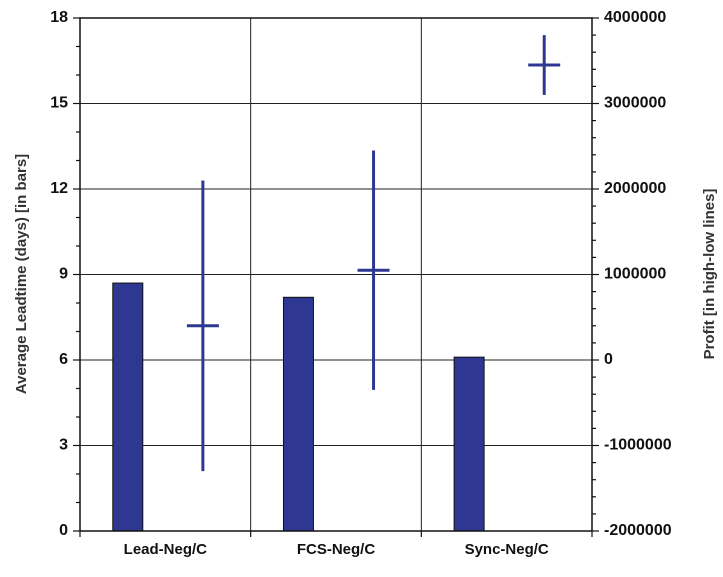 This screenshot has width=723, height=577. What do you see at coordinates (59, 188) in the screenshot?
I see `left-tick-label: 12` at bounding box center [59, 188].